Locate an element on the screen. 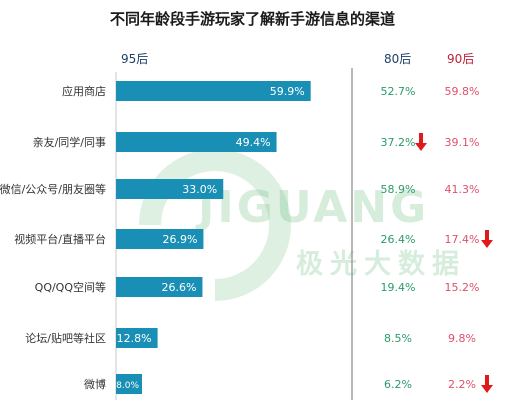 This screenshot has height=400, width=505. category-label: 微信/公众号/朋友圈等 is located at coordinates (53, 189).